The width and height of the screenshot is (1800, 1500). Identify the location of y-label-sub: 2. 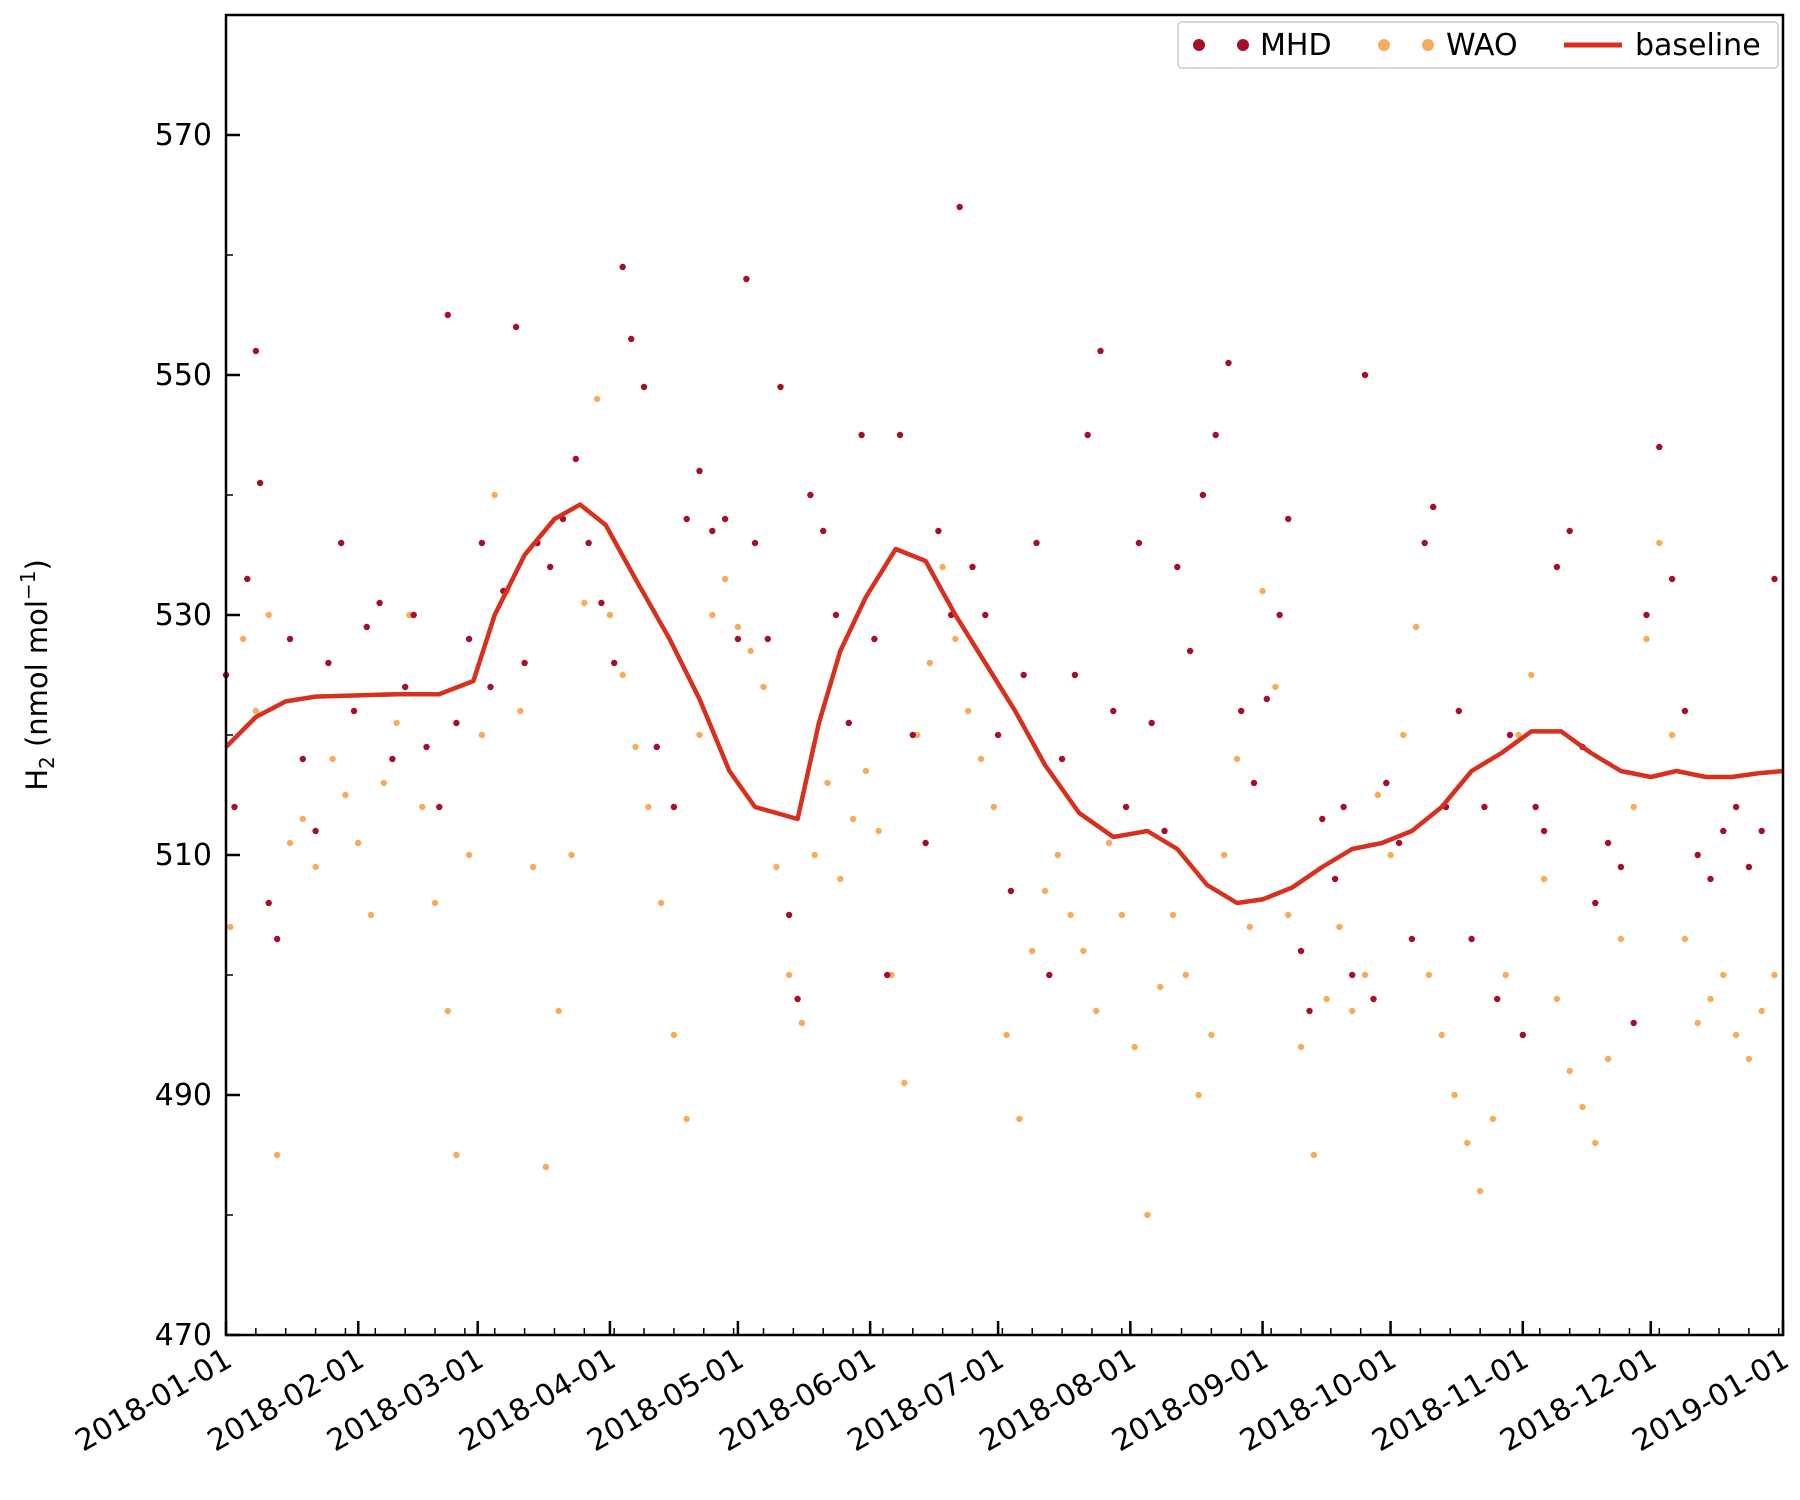
(47, 762).